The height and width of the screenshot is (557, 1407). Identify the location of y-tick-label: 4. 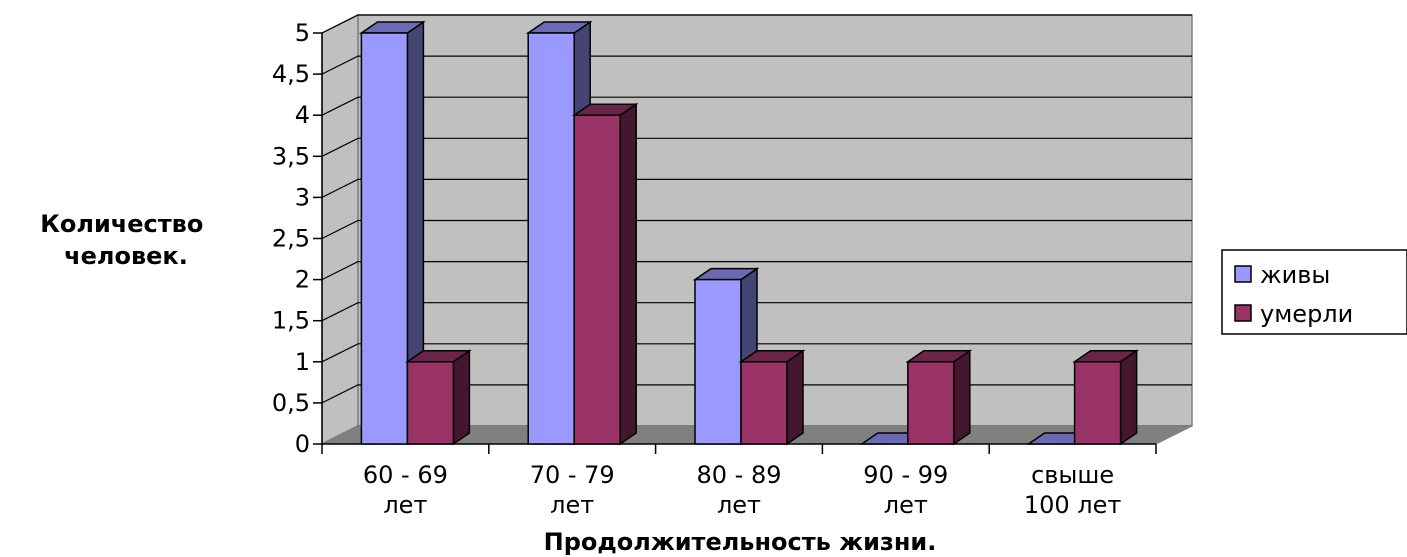
(302, 115).